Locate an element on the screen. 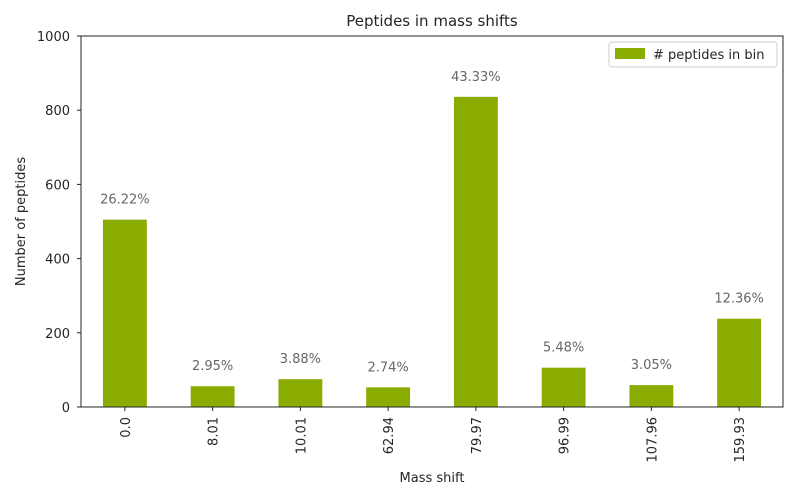 The width and height of the screenshot is (800, 500). chart-title: Peptides in mass shifts is located at coordinates (432, 21).